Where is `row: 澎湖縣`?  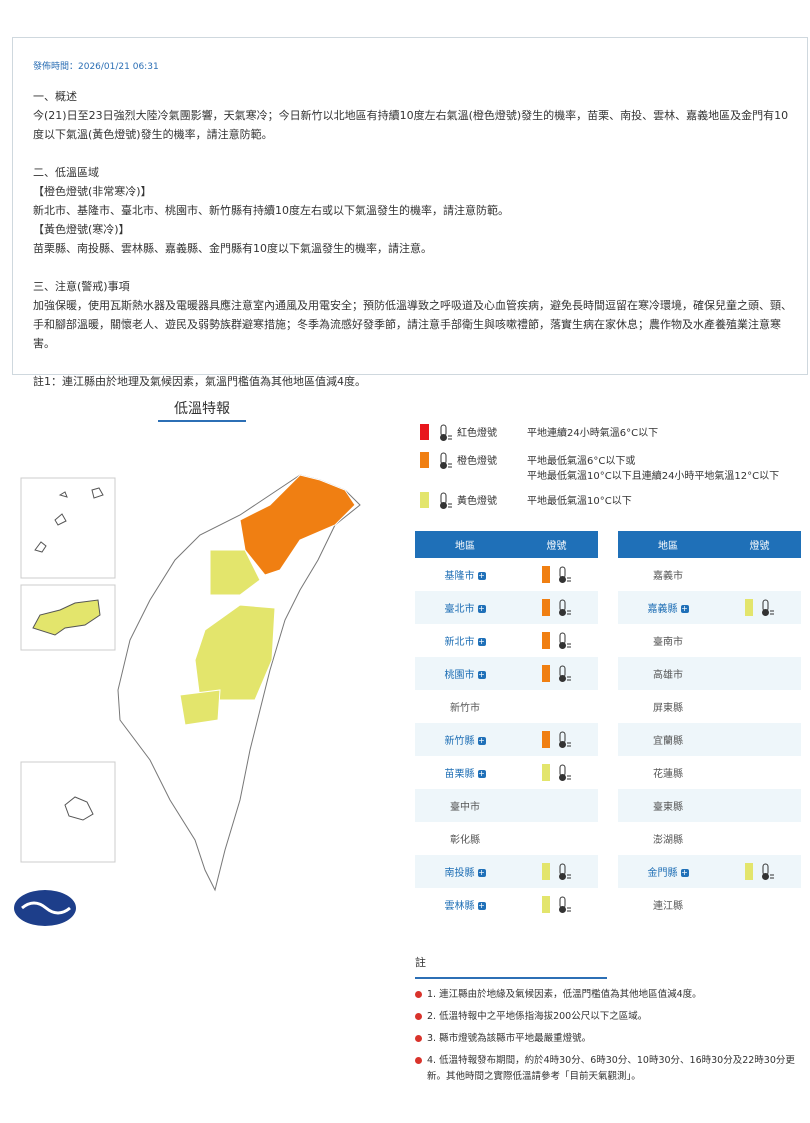 row: 澎湖縣 is located at coordinates (709, 838).